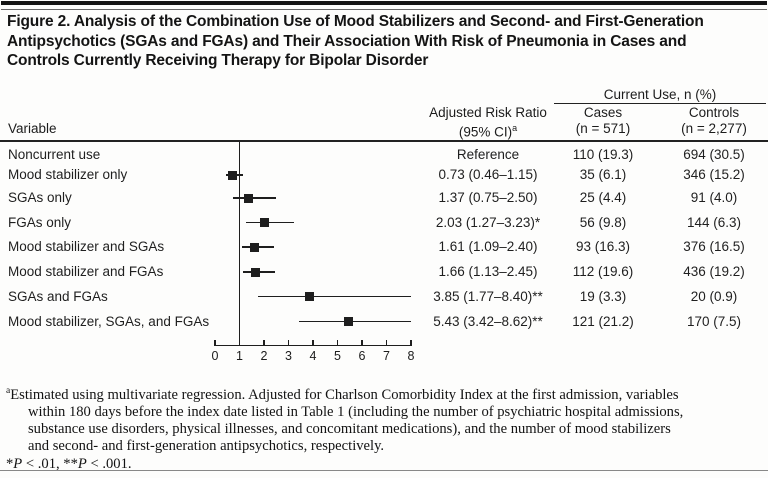 Image resolution: width=768 pixels, height=478 pixels. I want to click on row-controls: 436 (19.2), so click(714, 271).